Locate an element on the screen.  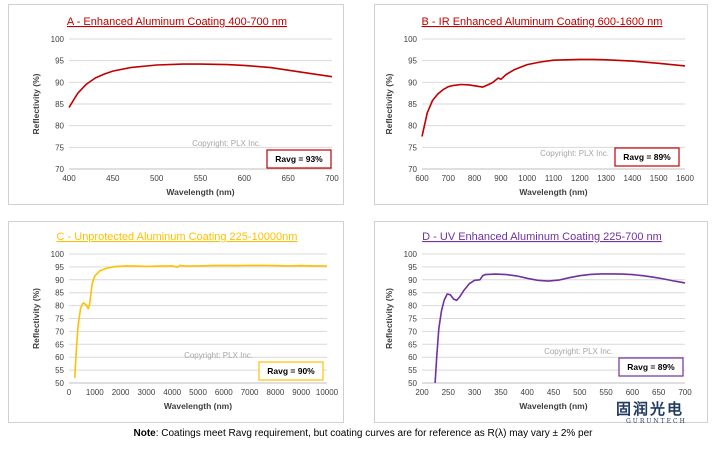
x-tick-label: 800 is located at coordinates (475, 178).